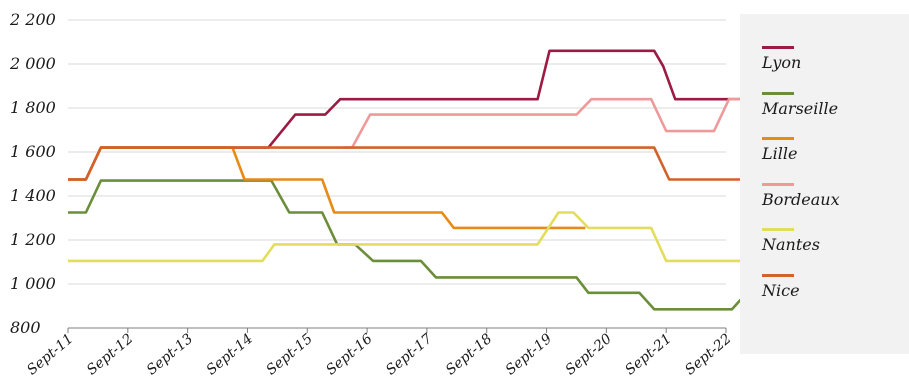 The width and height of the screenshot is (909, 392). What do you see at coordinates (33, 283) in the screenshot?
I see `y-tick-label: 1 000` at bounding box center [33, 283].